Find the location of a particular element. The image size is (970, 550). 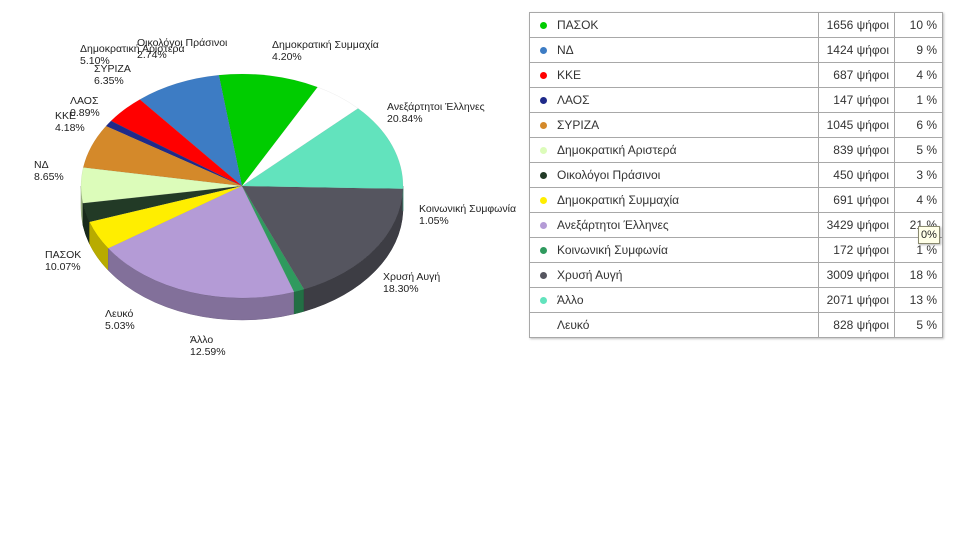

table-row: Λευκό 828 ψήφοι 5 % is located at coordinates (736, 325).